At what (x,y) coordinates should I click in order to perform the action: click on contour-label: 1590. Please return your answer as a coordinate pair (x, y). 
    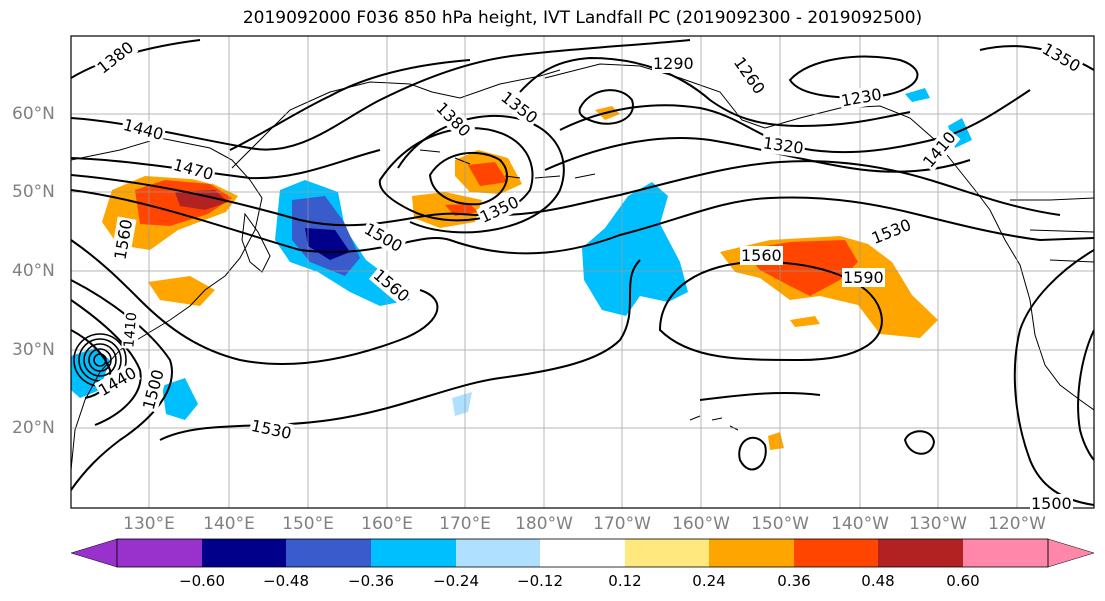
    Looking at the image, I should click on (863, 277).